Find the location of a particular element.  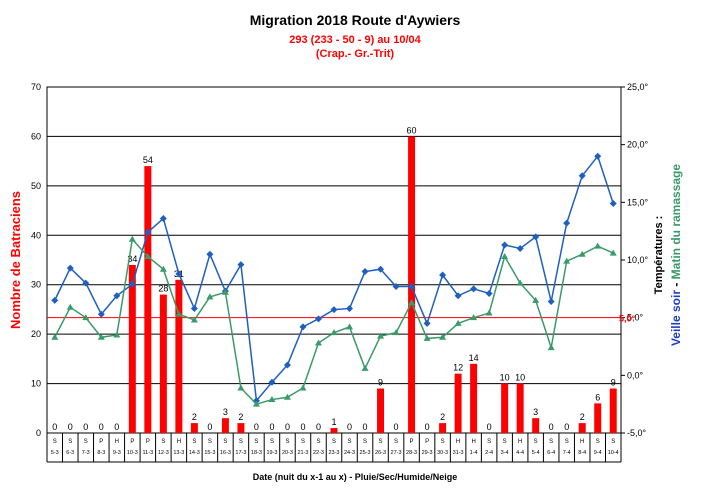

y2-tick-label: 15,0° is located at coordinates (638, 202).